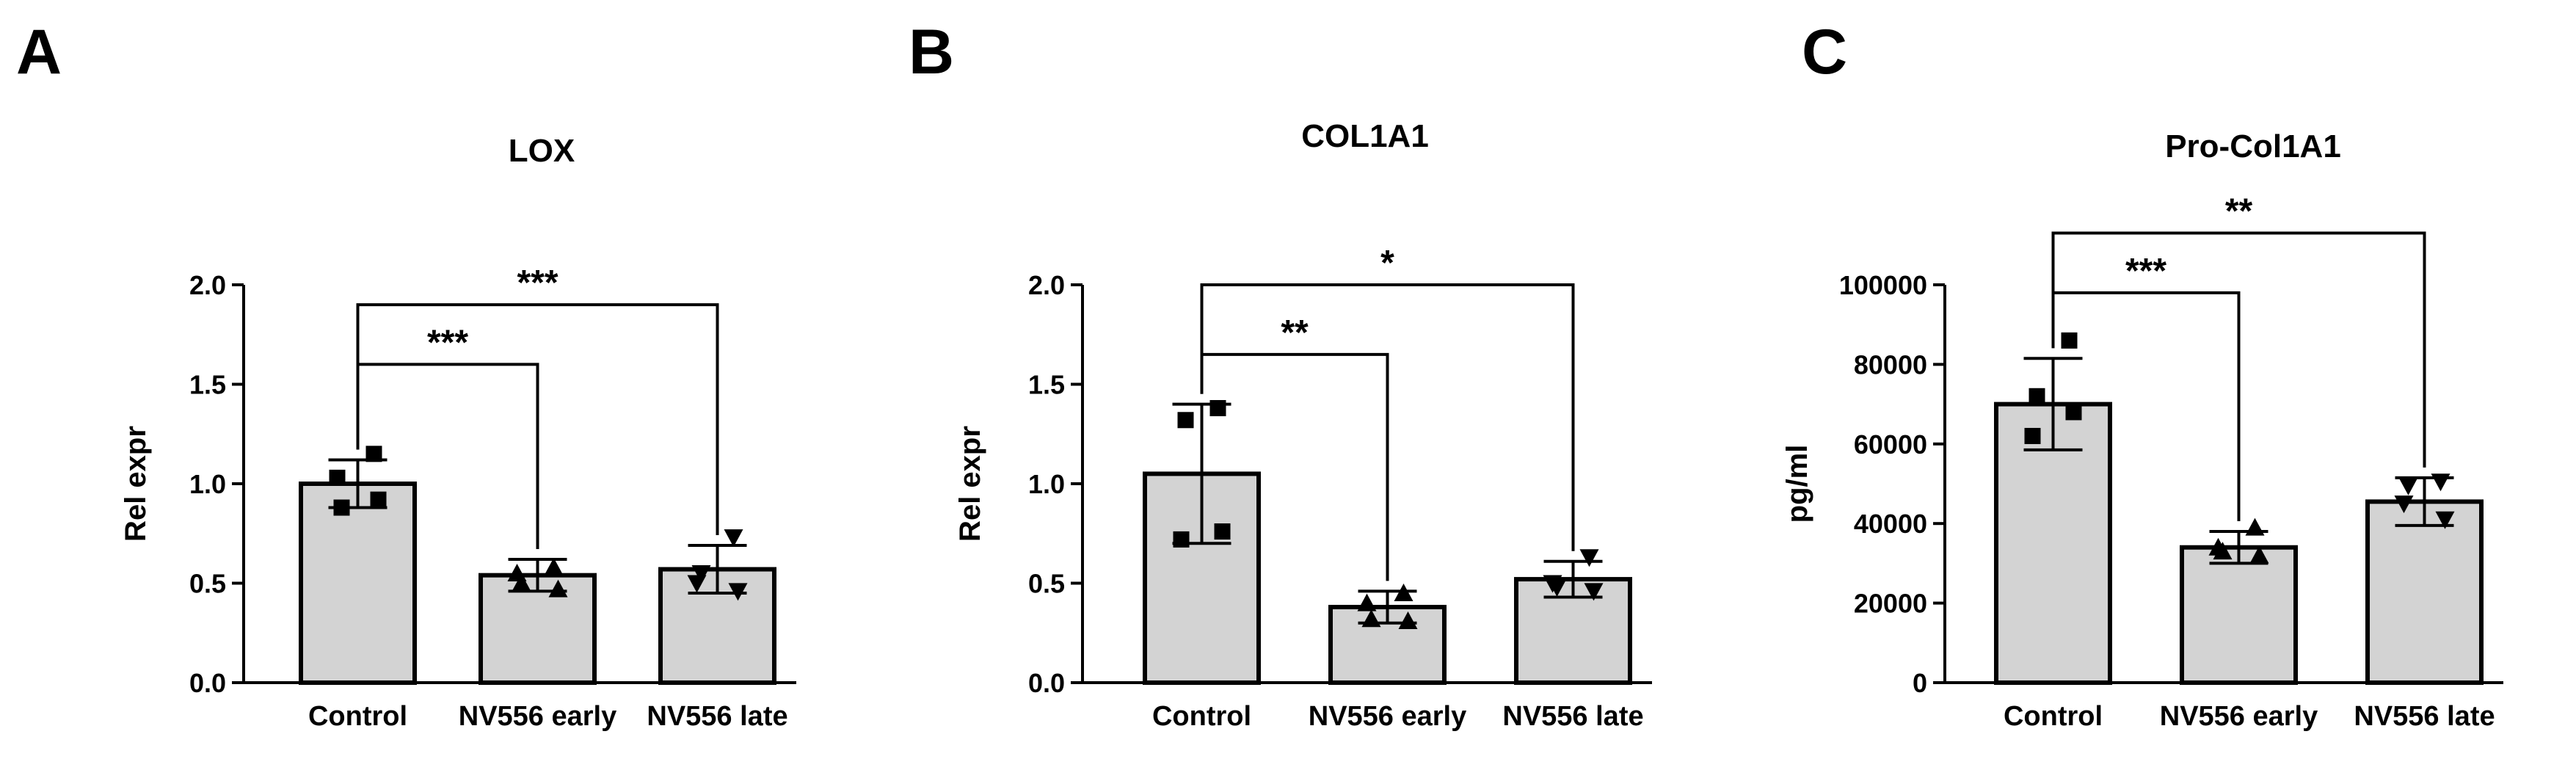 The image size is (2576, 759). I want to click on panel-letter: C, so click(1824, 52).